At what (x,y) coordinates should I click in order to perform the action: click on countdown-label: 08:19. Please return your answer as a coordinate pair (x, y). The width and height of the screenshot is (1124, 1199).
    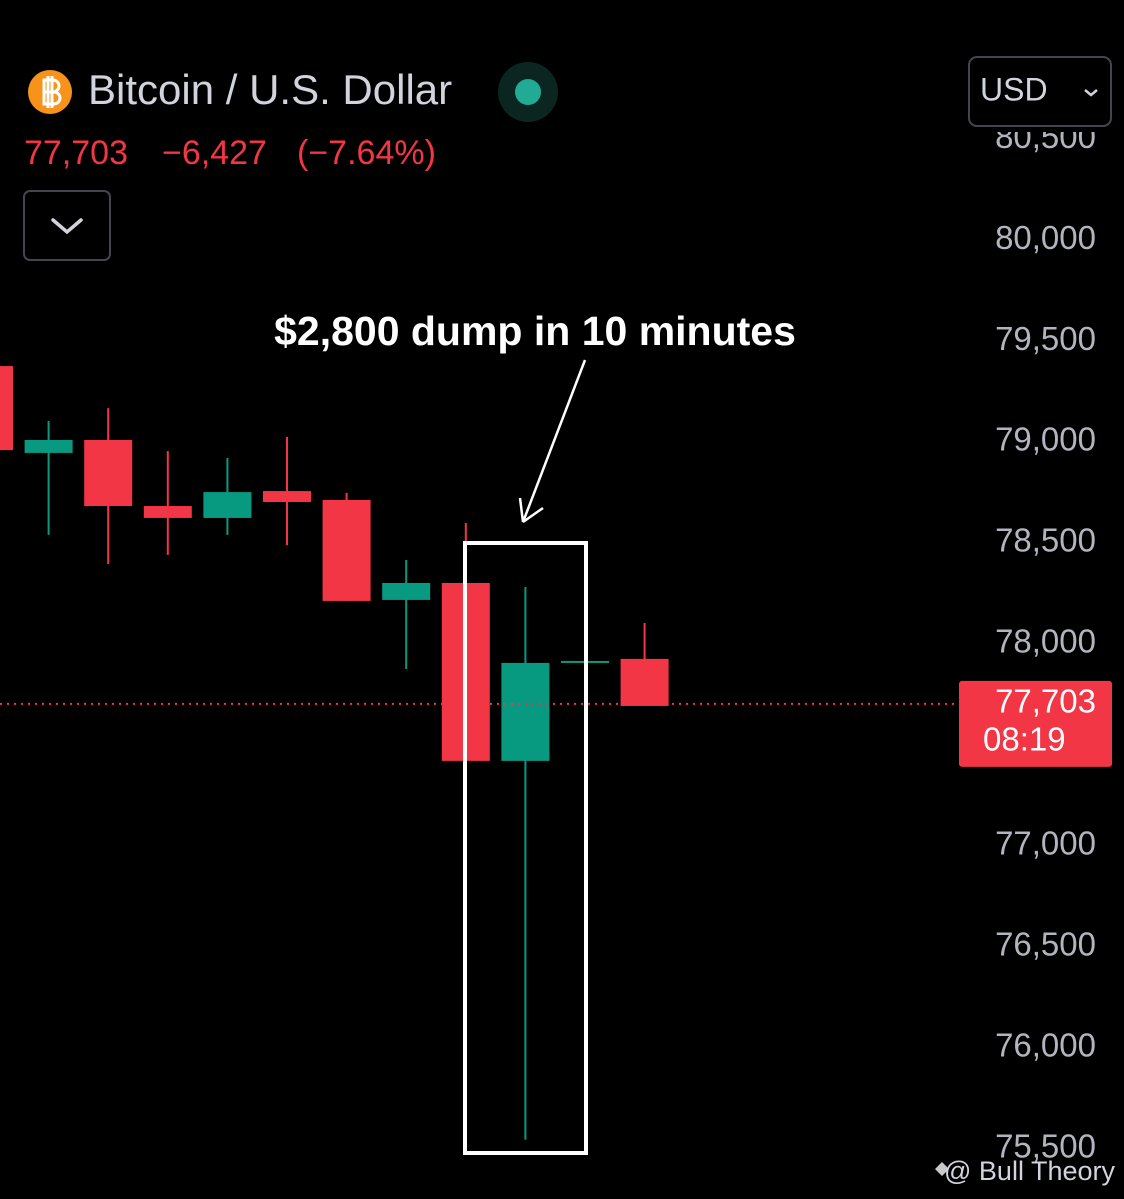
    Looking at the image, I should click on (1024, 739).